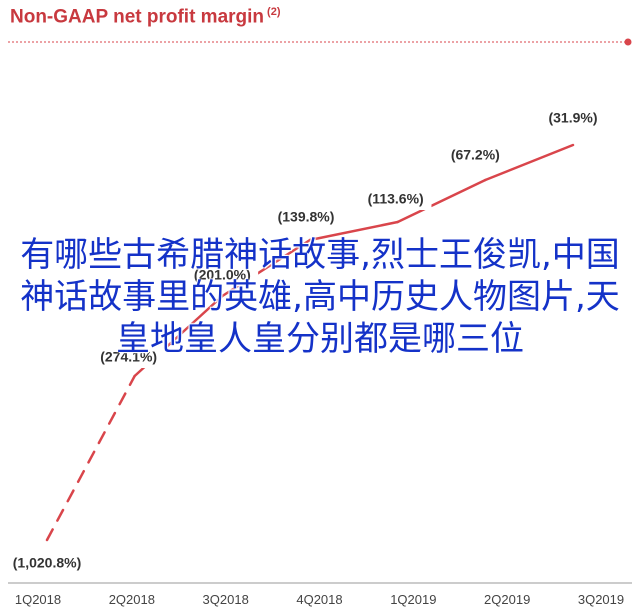 The image size is (640, 616). I want to click on chart-title: Non-GAAP net profit margin (2), so click(145, 17).